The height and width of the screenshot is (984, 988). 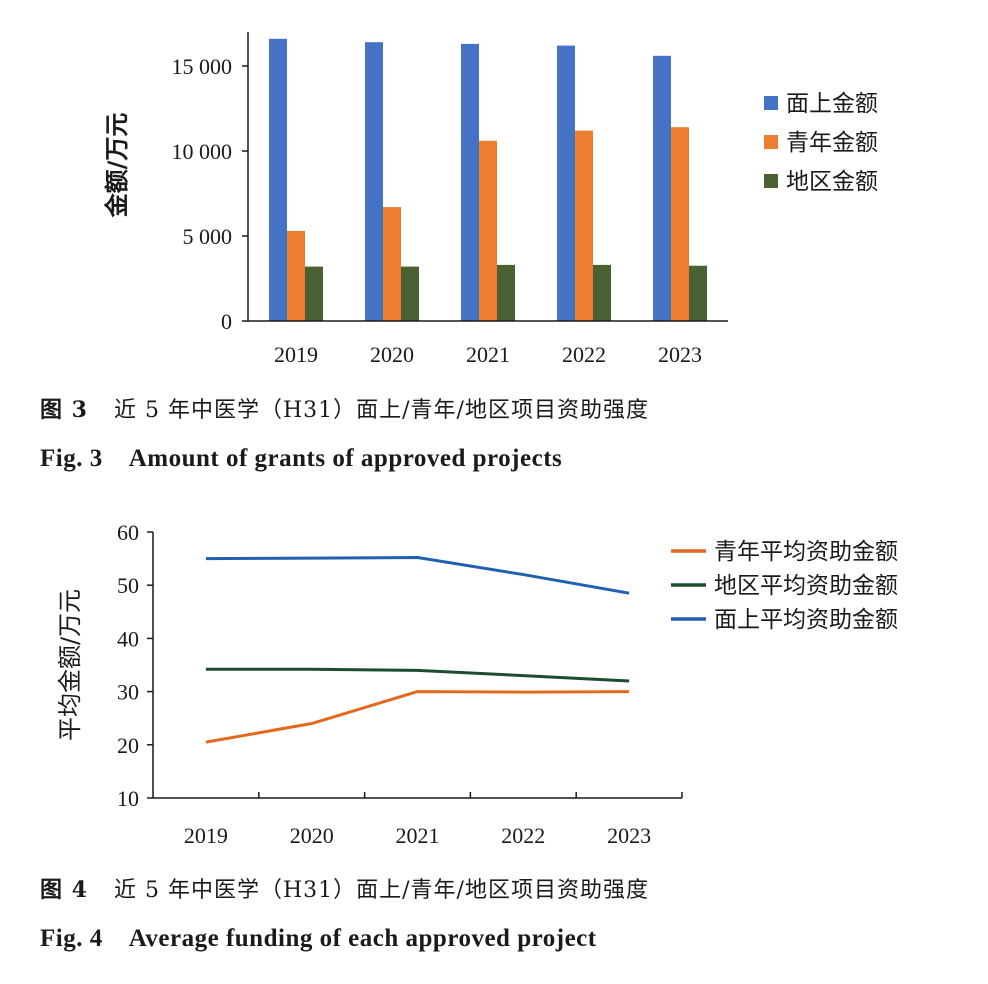 What do you see at coordinates (117, 166) in the screenshot?
I see `bar-chart-ylabel: 金额/万元` at bounding box center [117, 166].